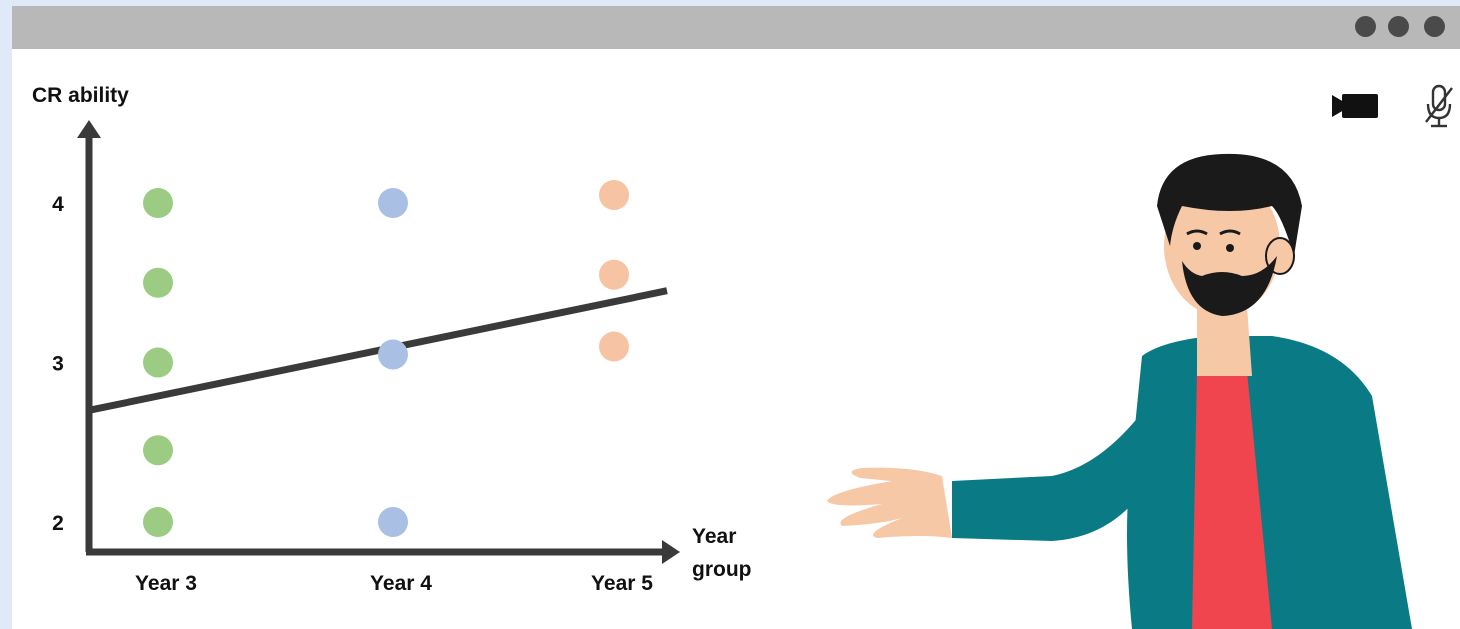 This screenshot has height=629, width=1460. Describe the element at coordinates (736, 27) in the screenshot. I see `window-titlebar` at that location.